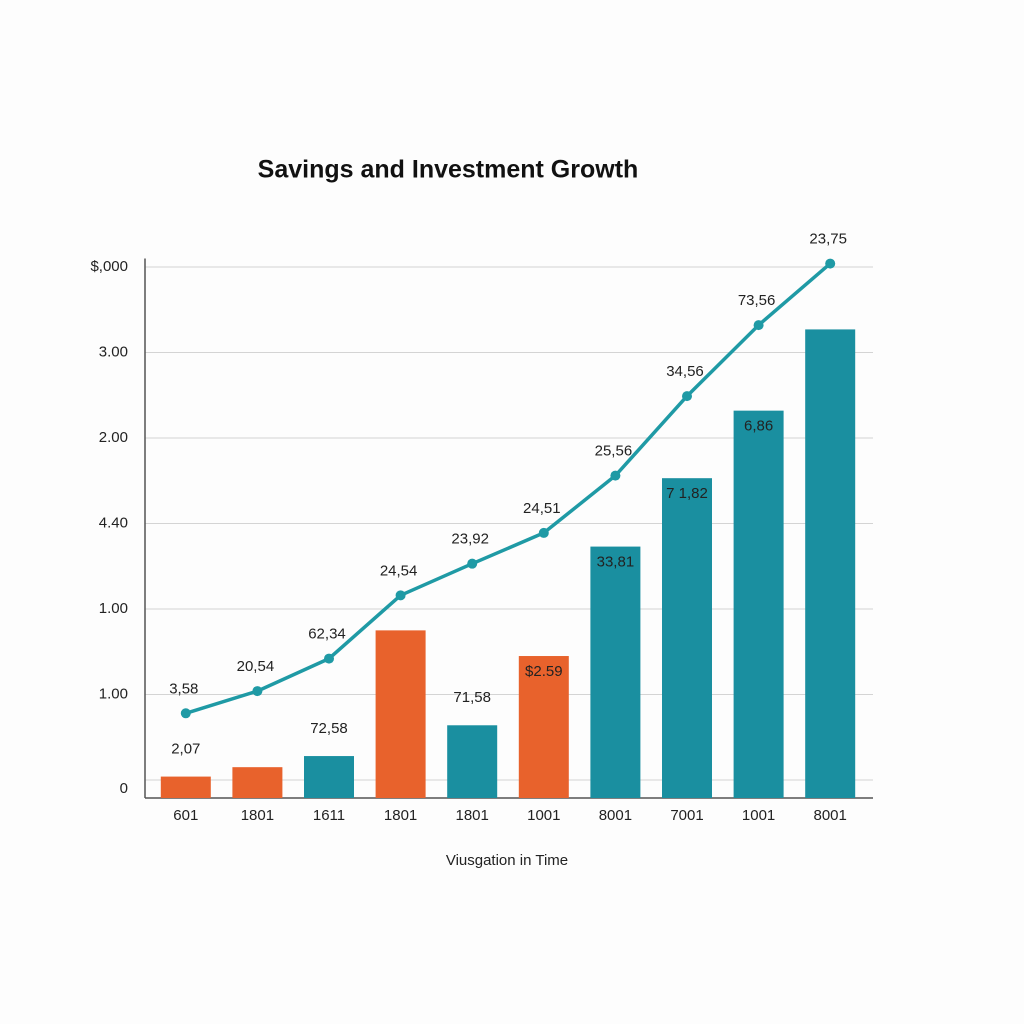 Image resolution: width=1024 pixels, height=1024 pixels. What do you see at coordinates (757, 300) in the screenshot?
I see `line-value-label: 73,56` at bounding box center [757, 300].